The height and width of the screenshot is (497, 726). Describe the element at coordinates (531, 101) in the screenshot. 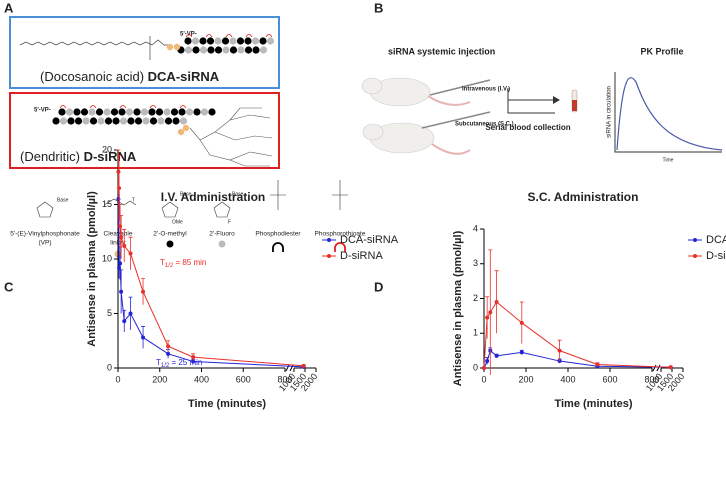

I see `arrow` at that location.